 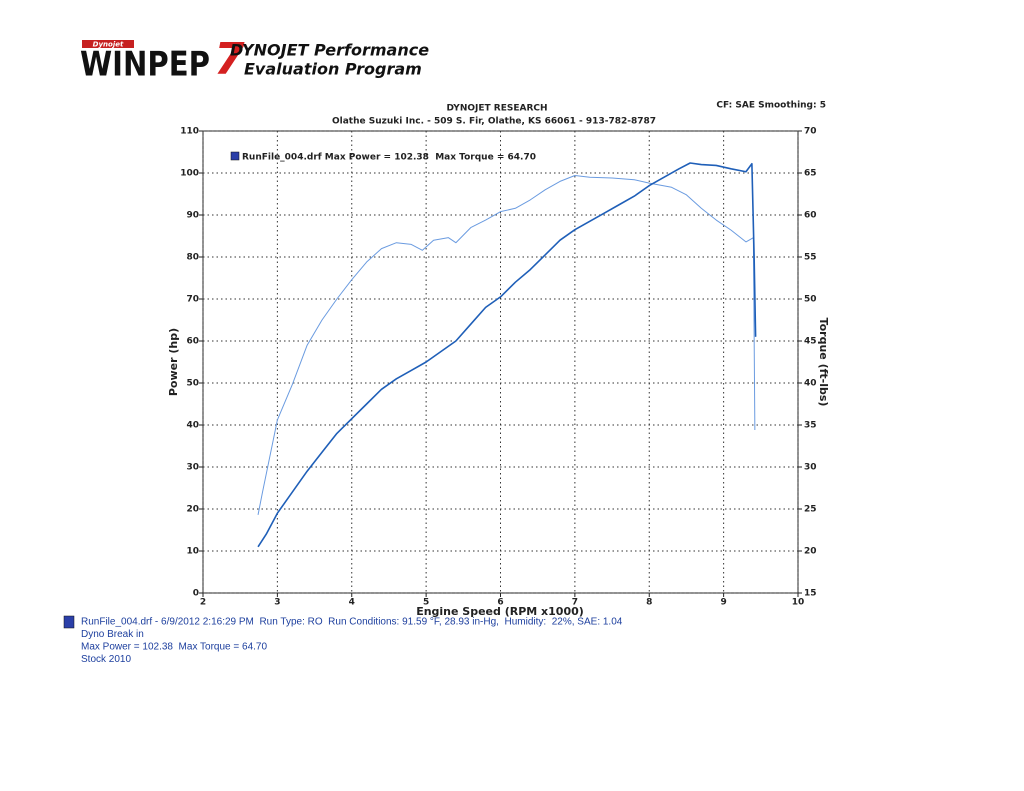 What do you see at coordinates (192, 342) in the screenshot?
I see `y-tick-label: 60` at bounding box center [192, 342].